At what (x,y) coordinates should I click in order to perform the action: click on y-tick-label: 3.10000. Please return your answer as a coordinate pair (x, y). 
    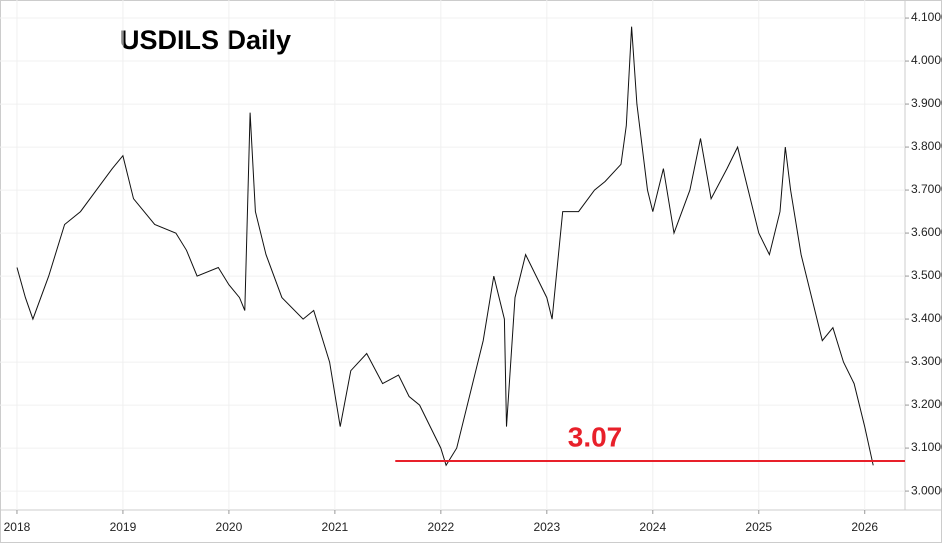
    Looking at the image, I should click on (926, 447).